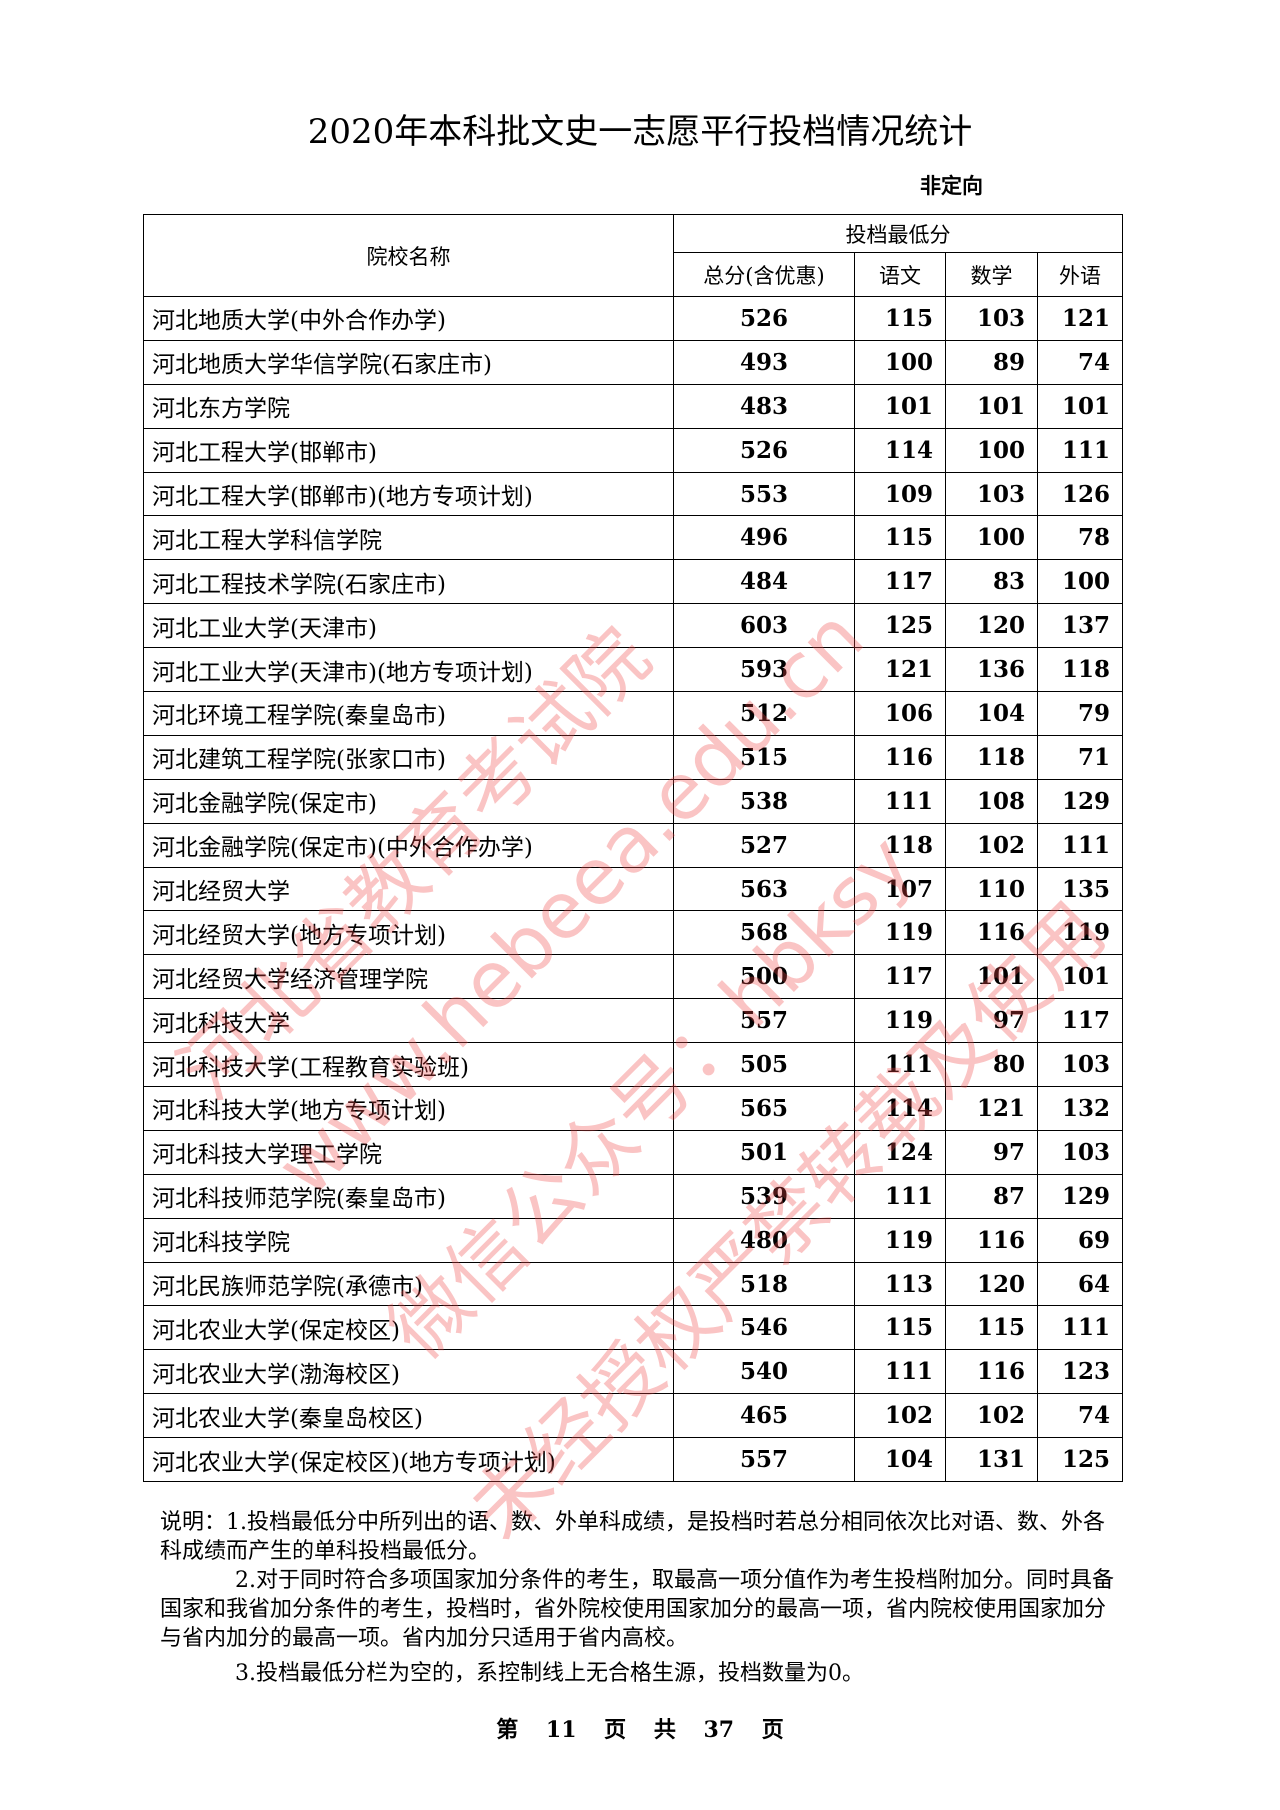 The width and height of the screenshot is (1280, 1810). I want to click on math-score: 104, so click(991, 713).